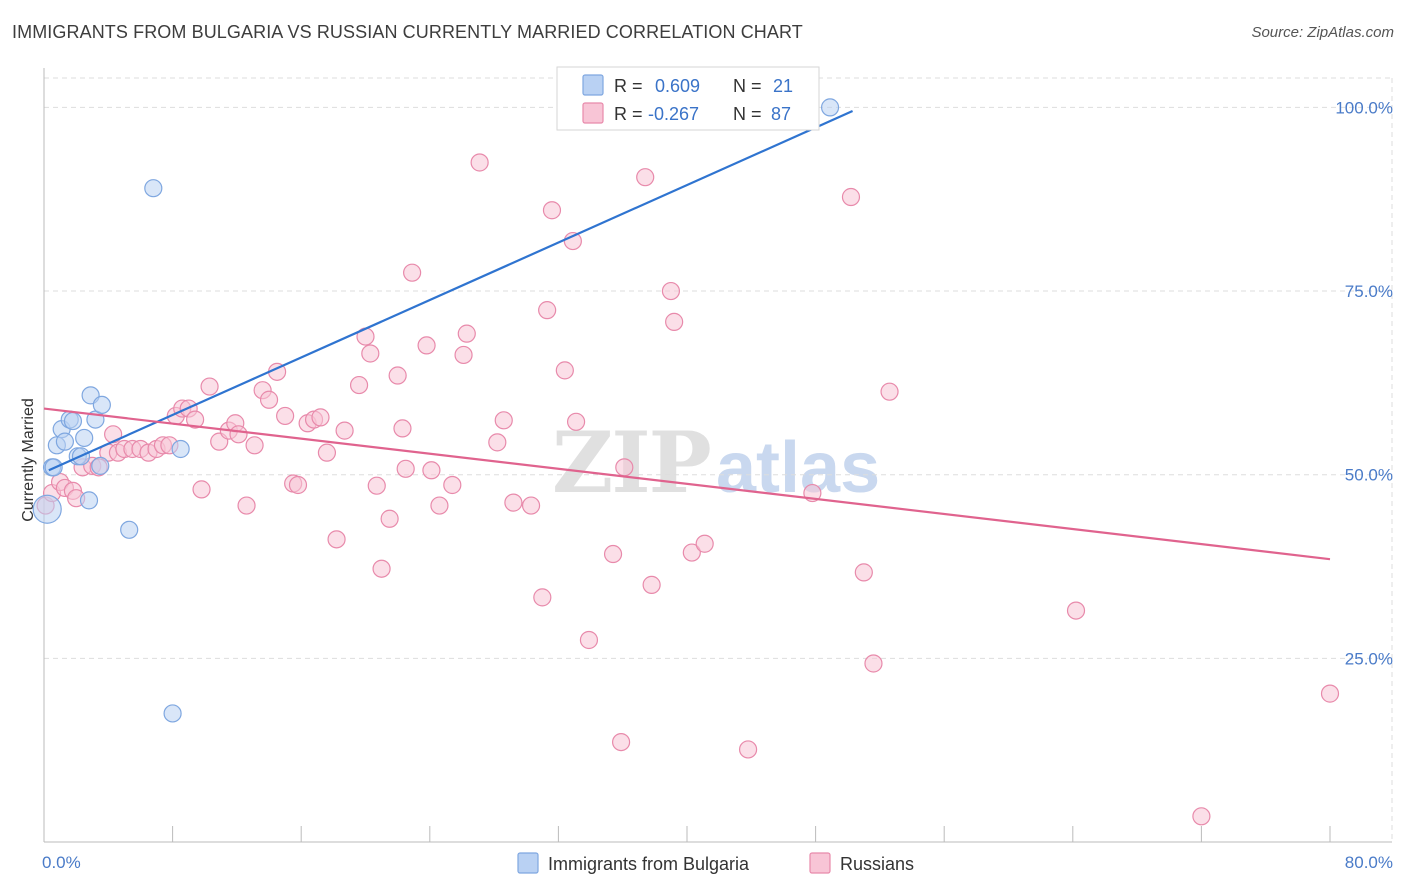 Image resolution: width=1406 pixels, height=892 pixels. Describe the element at coordinates (593, 85) in the screenshot. I see `legend-swatch-bulgaria` at that location.